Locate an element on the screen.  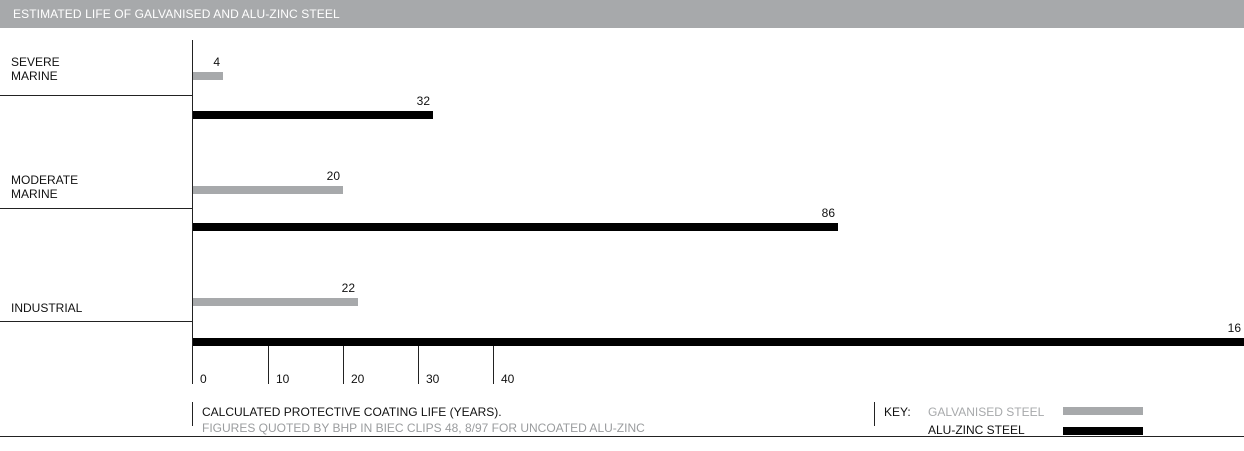
data-label: 16 is located at coordinates (1234, 328).